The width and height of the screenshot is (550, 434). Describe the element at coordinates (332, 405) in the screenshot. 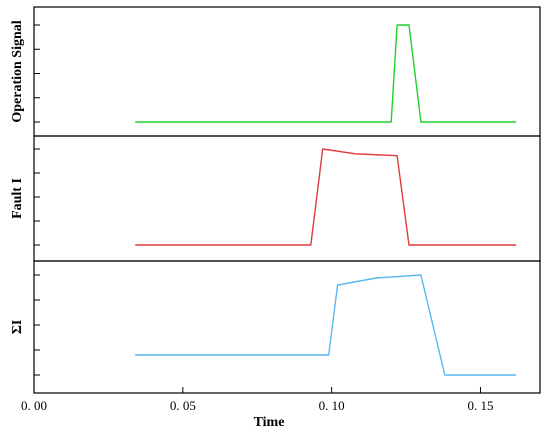

I see `x-tick-label: 0. 10` at that location.